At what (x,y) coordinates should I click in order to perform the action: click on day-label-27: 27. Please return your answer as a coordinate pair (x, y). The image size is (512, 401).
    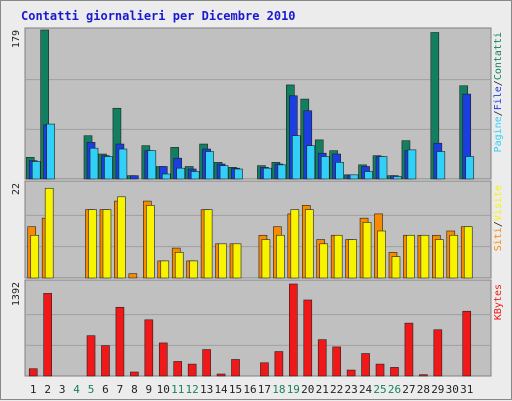
    Looking at the image, I should click on (408, 389).